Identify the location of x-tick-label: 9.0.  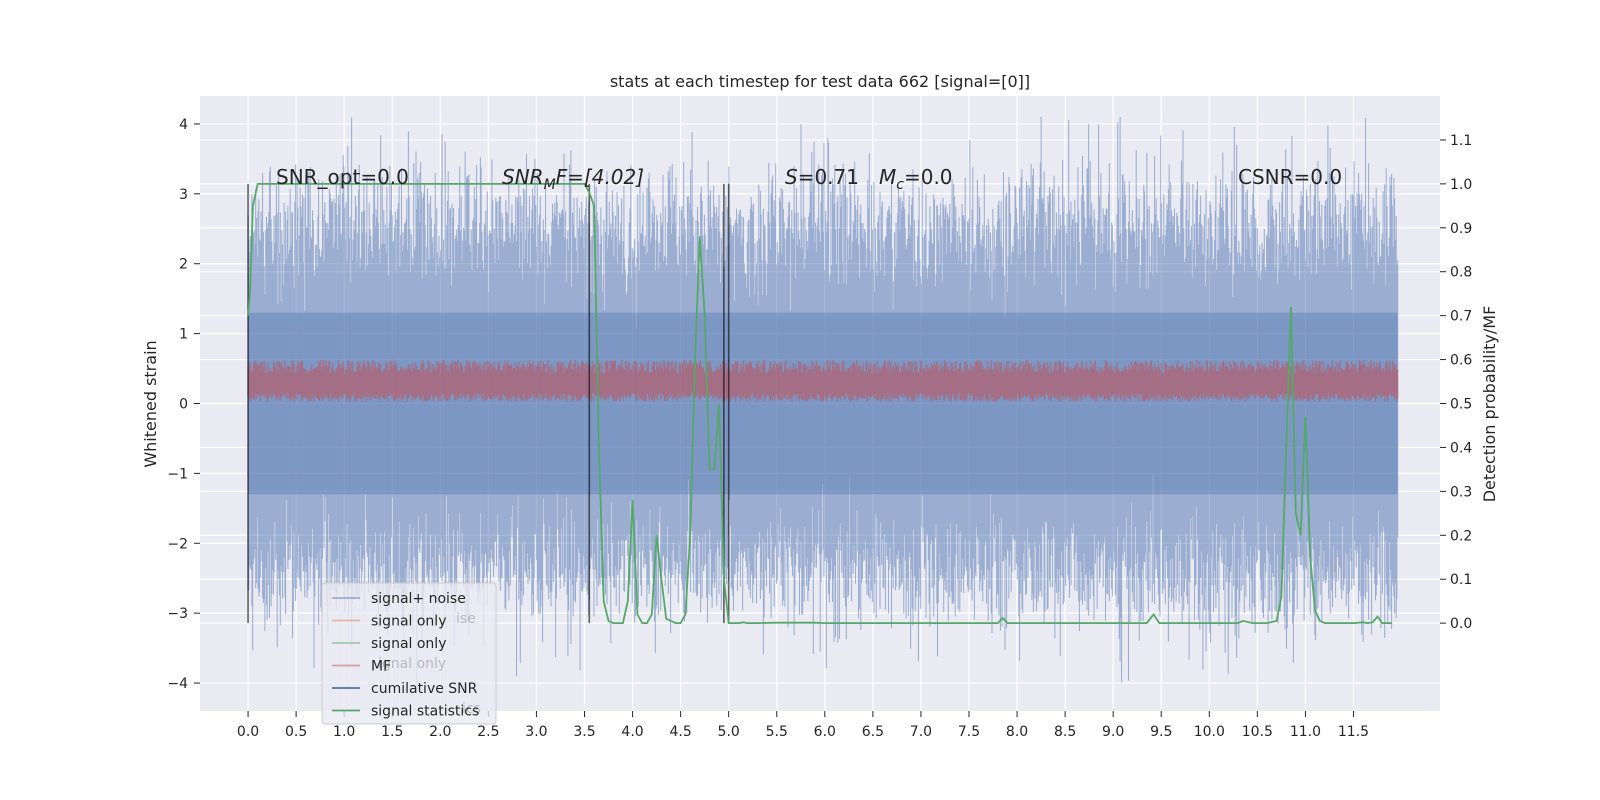
(1113, 732).